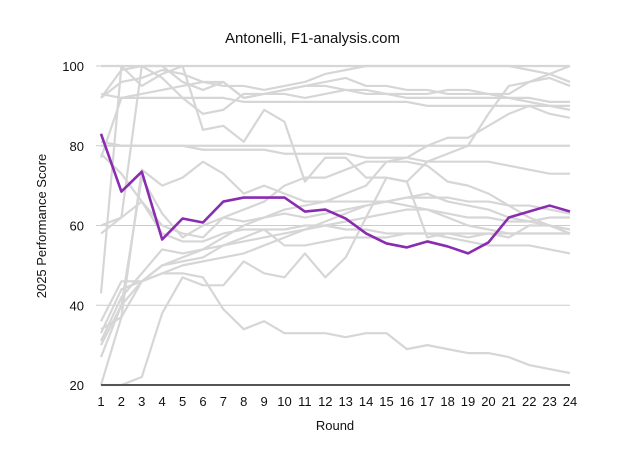 This screenshot has width=625, height=463. What do you see at coordinates (509, 401) in the screenshot?
I see `x-tick-label: 21` at bounding box center [509, 401].